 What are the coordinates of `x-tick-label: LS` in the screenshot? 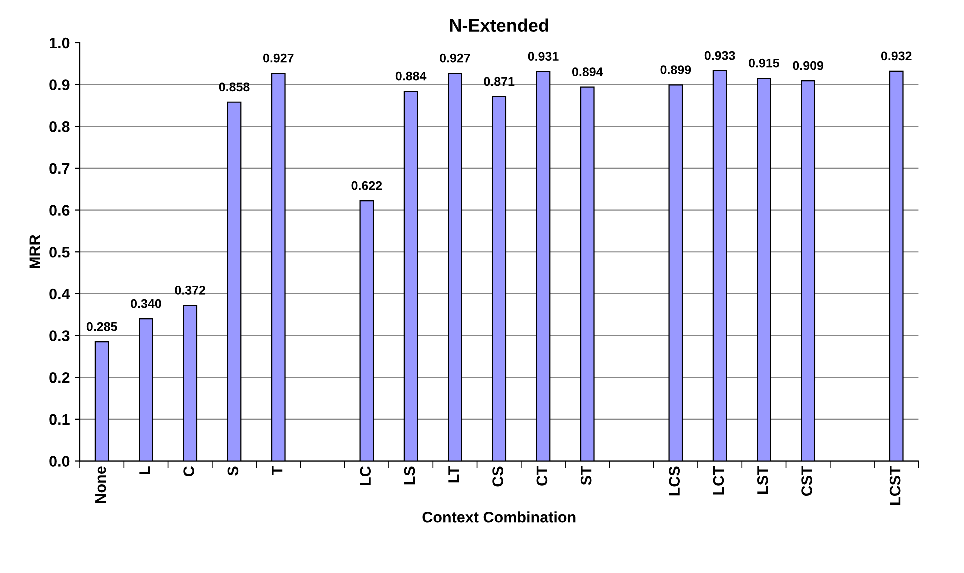 It's located at (410, 475).